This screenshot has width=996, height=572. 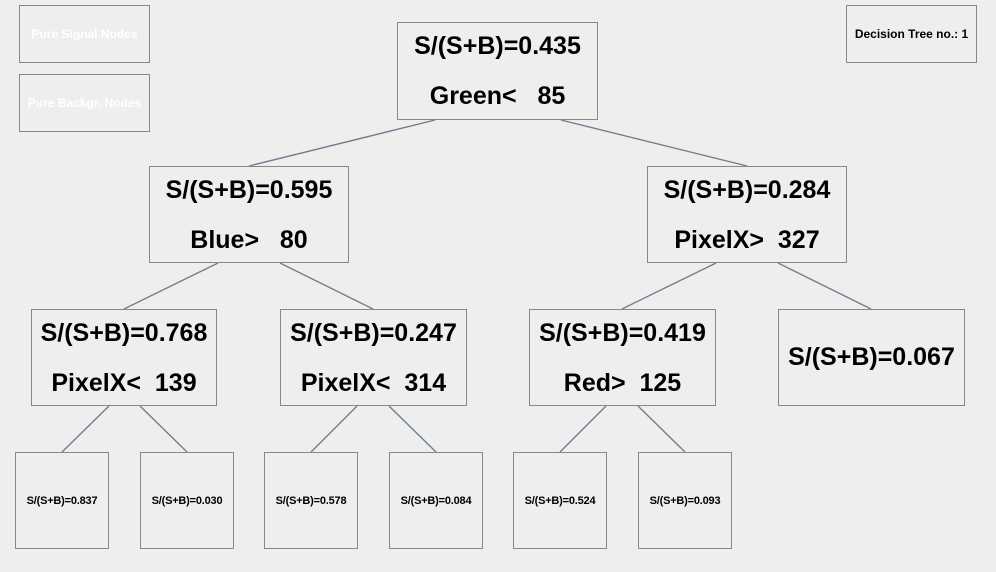 I want to click on node-left-right: S/(S+B)=0.247 PixelX< 314, so click(x=373, y=357).